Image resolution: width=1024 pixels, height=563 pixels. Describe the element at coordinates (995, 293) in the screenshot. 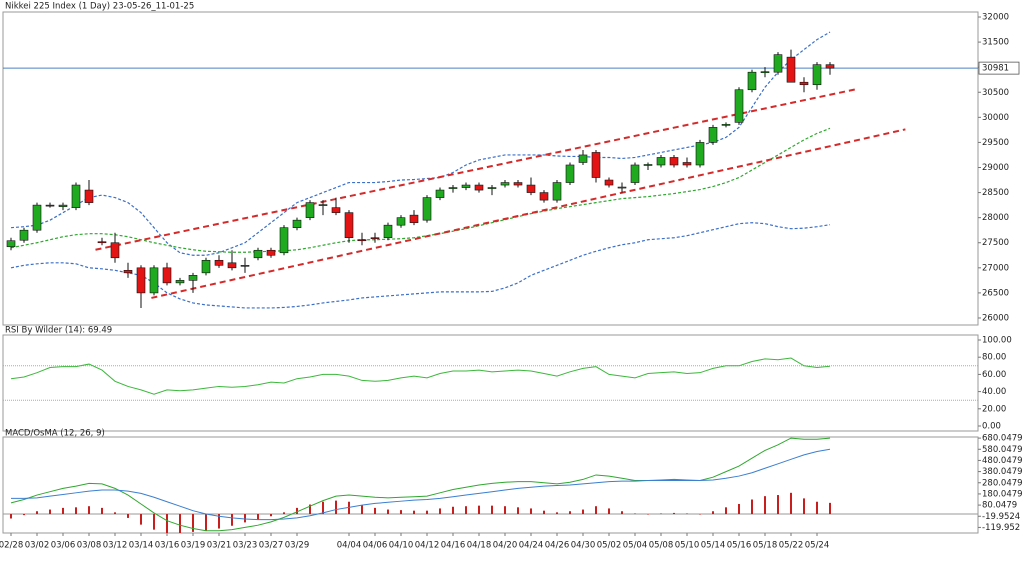

I see `y-tick-label: 26500` at that location.